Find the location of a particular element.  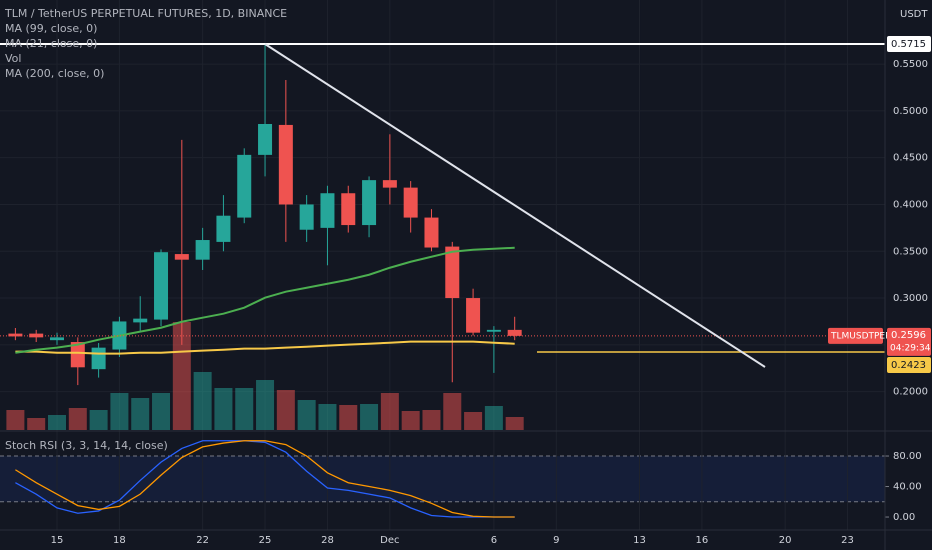

x-tick-label: 20 is located at coordinates (785, 540).